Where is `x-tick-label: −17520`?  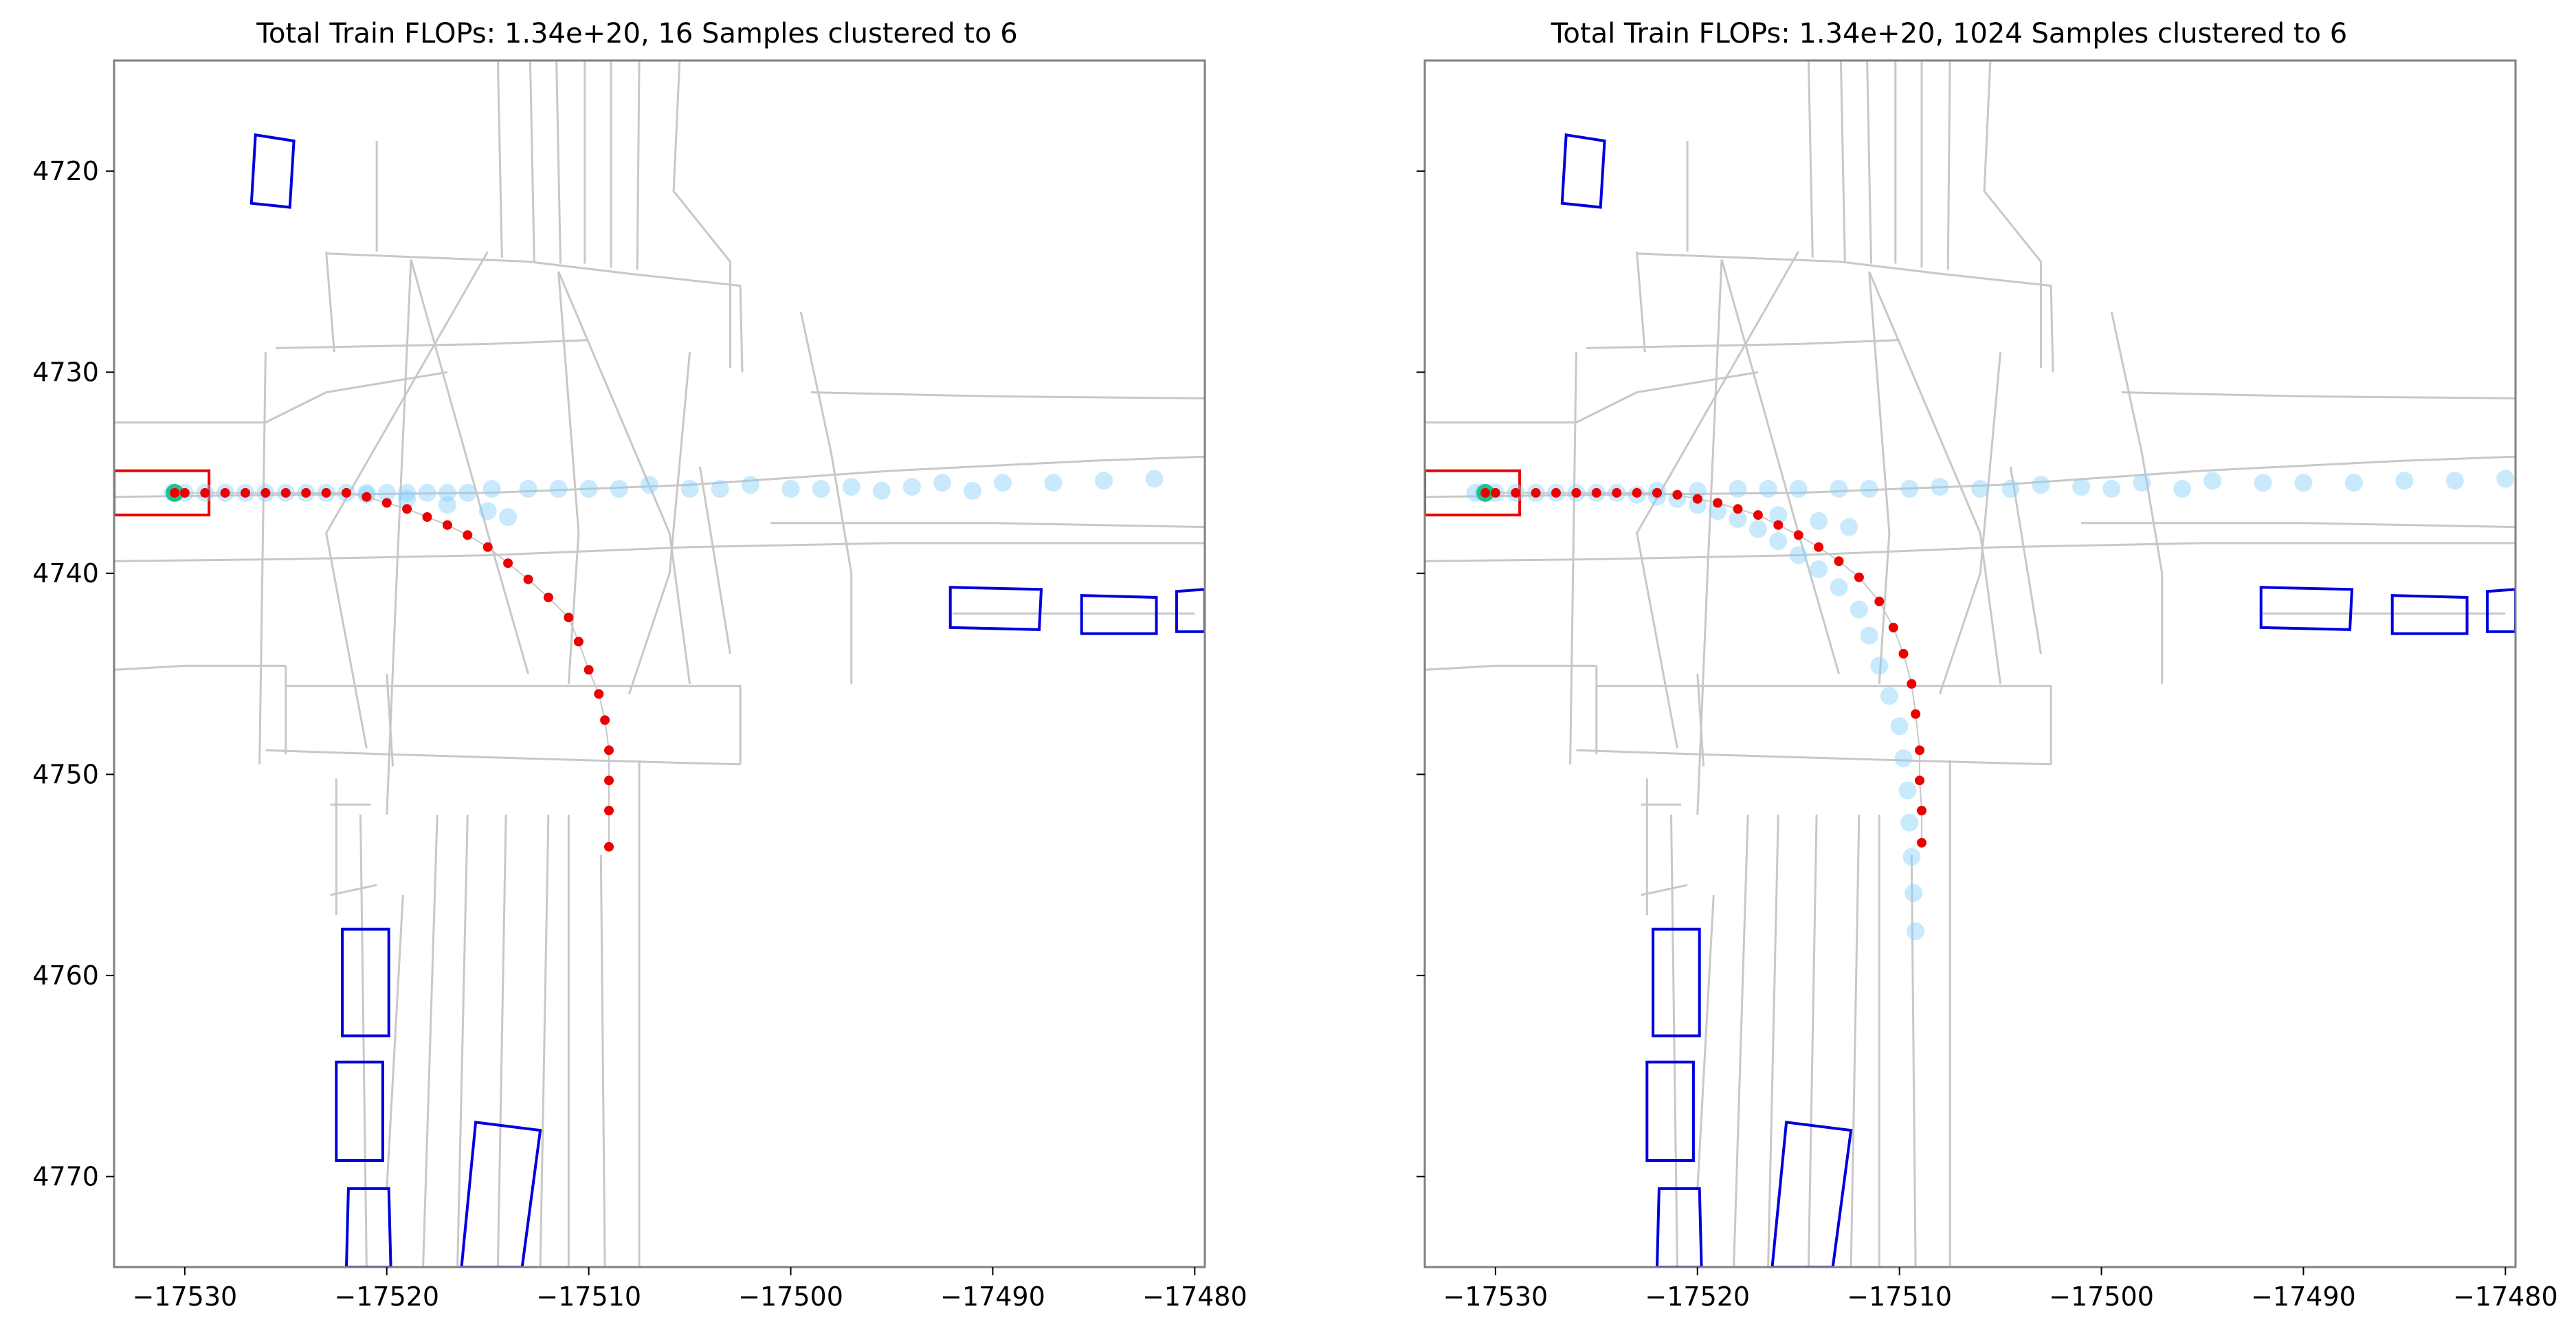
x-tick-label: −17520 is located at coordinates (1698, 1297).